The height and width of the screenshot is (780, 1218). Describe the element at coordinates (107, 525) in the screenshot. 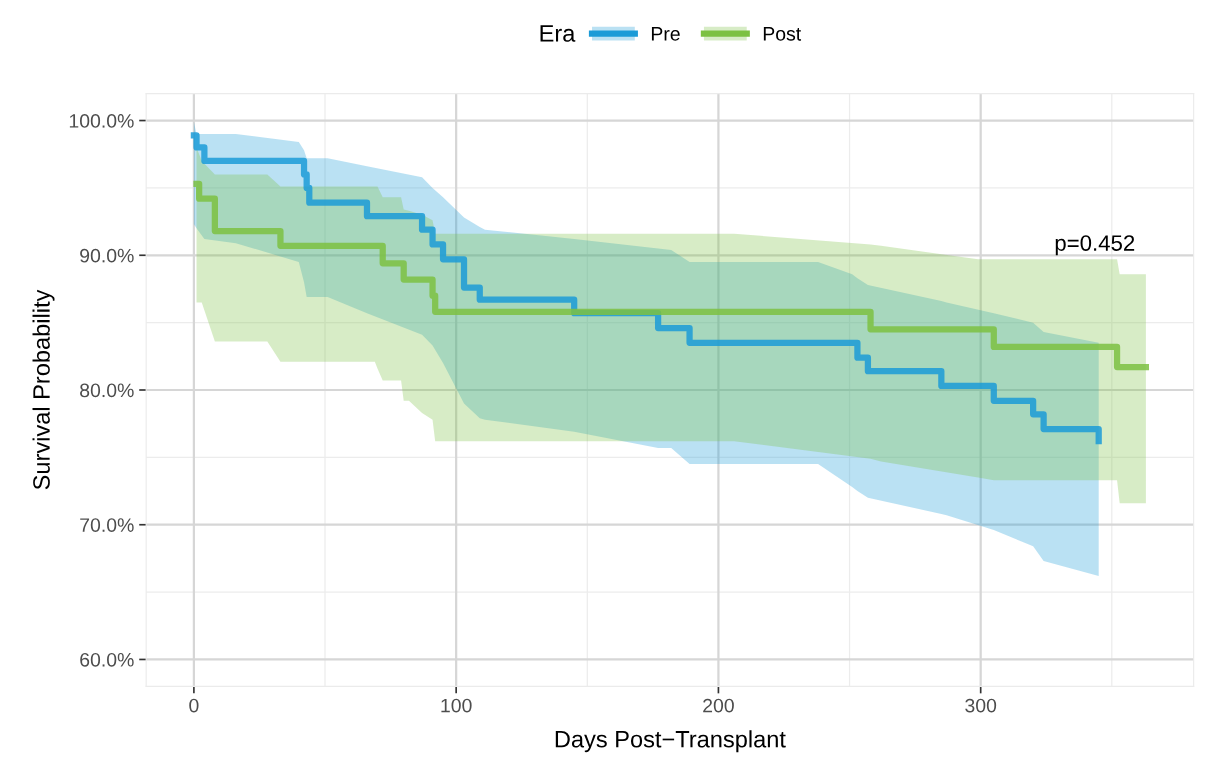

I see `y-tick-label: 70.0%` at that location.